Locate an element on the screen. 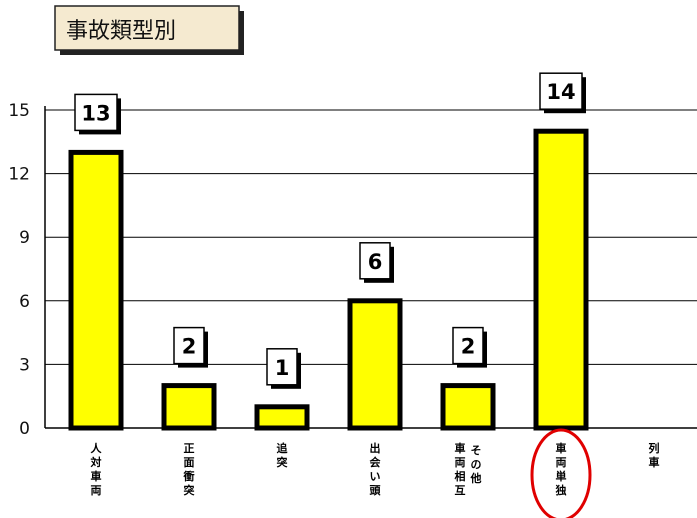 Image resolution: width=697 pixels, height=518 pixels. x-tick-label: 車両単独 is located at coordinates (561, 469).